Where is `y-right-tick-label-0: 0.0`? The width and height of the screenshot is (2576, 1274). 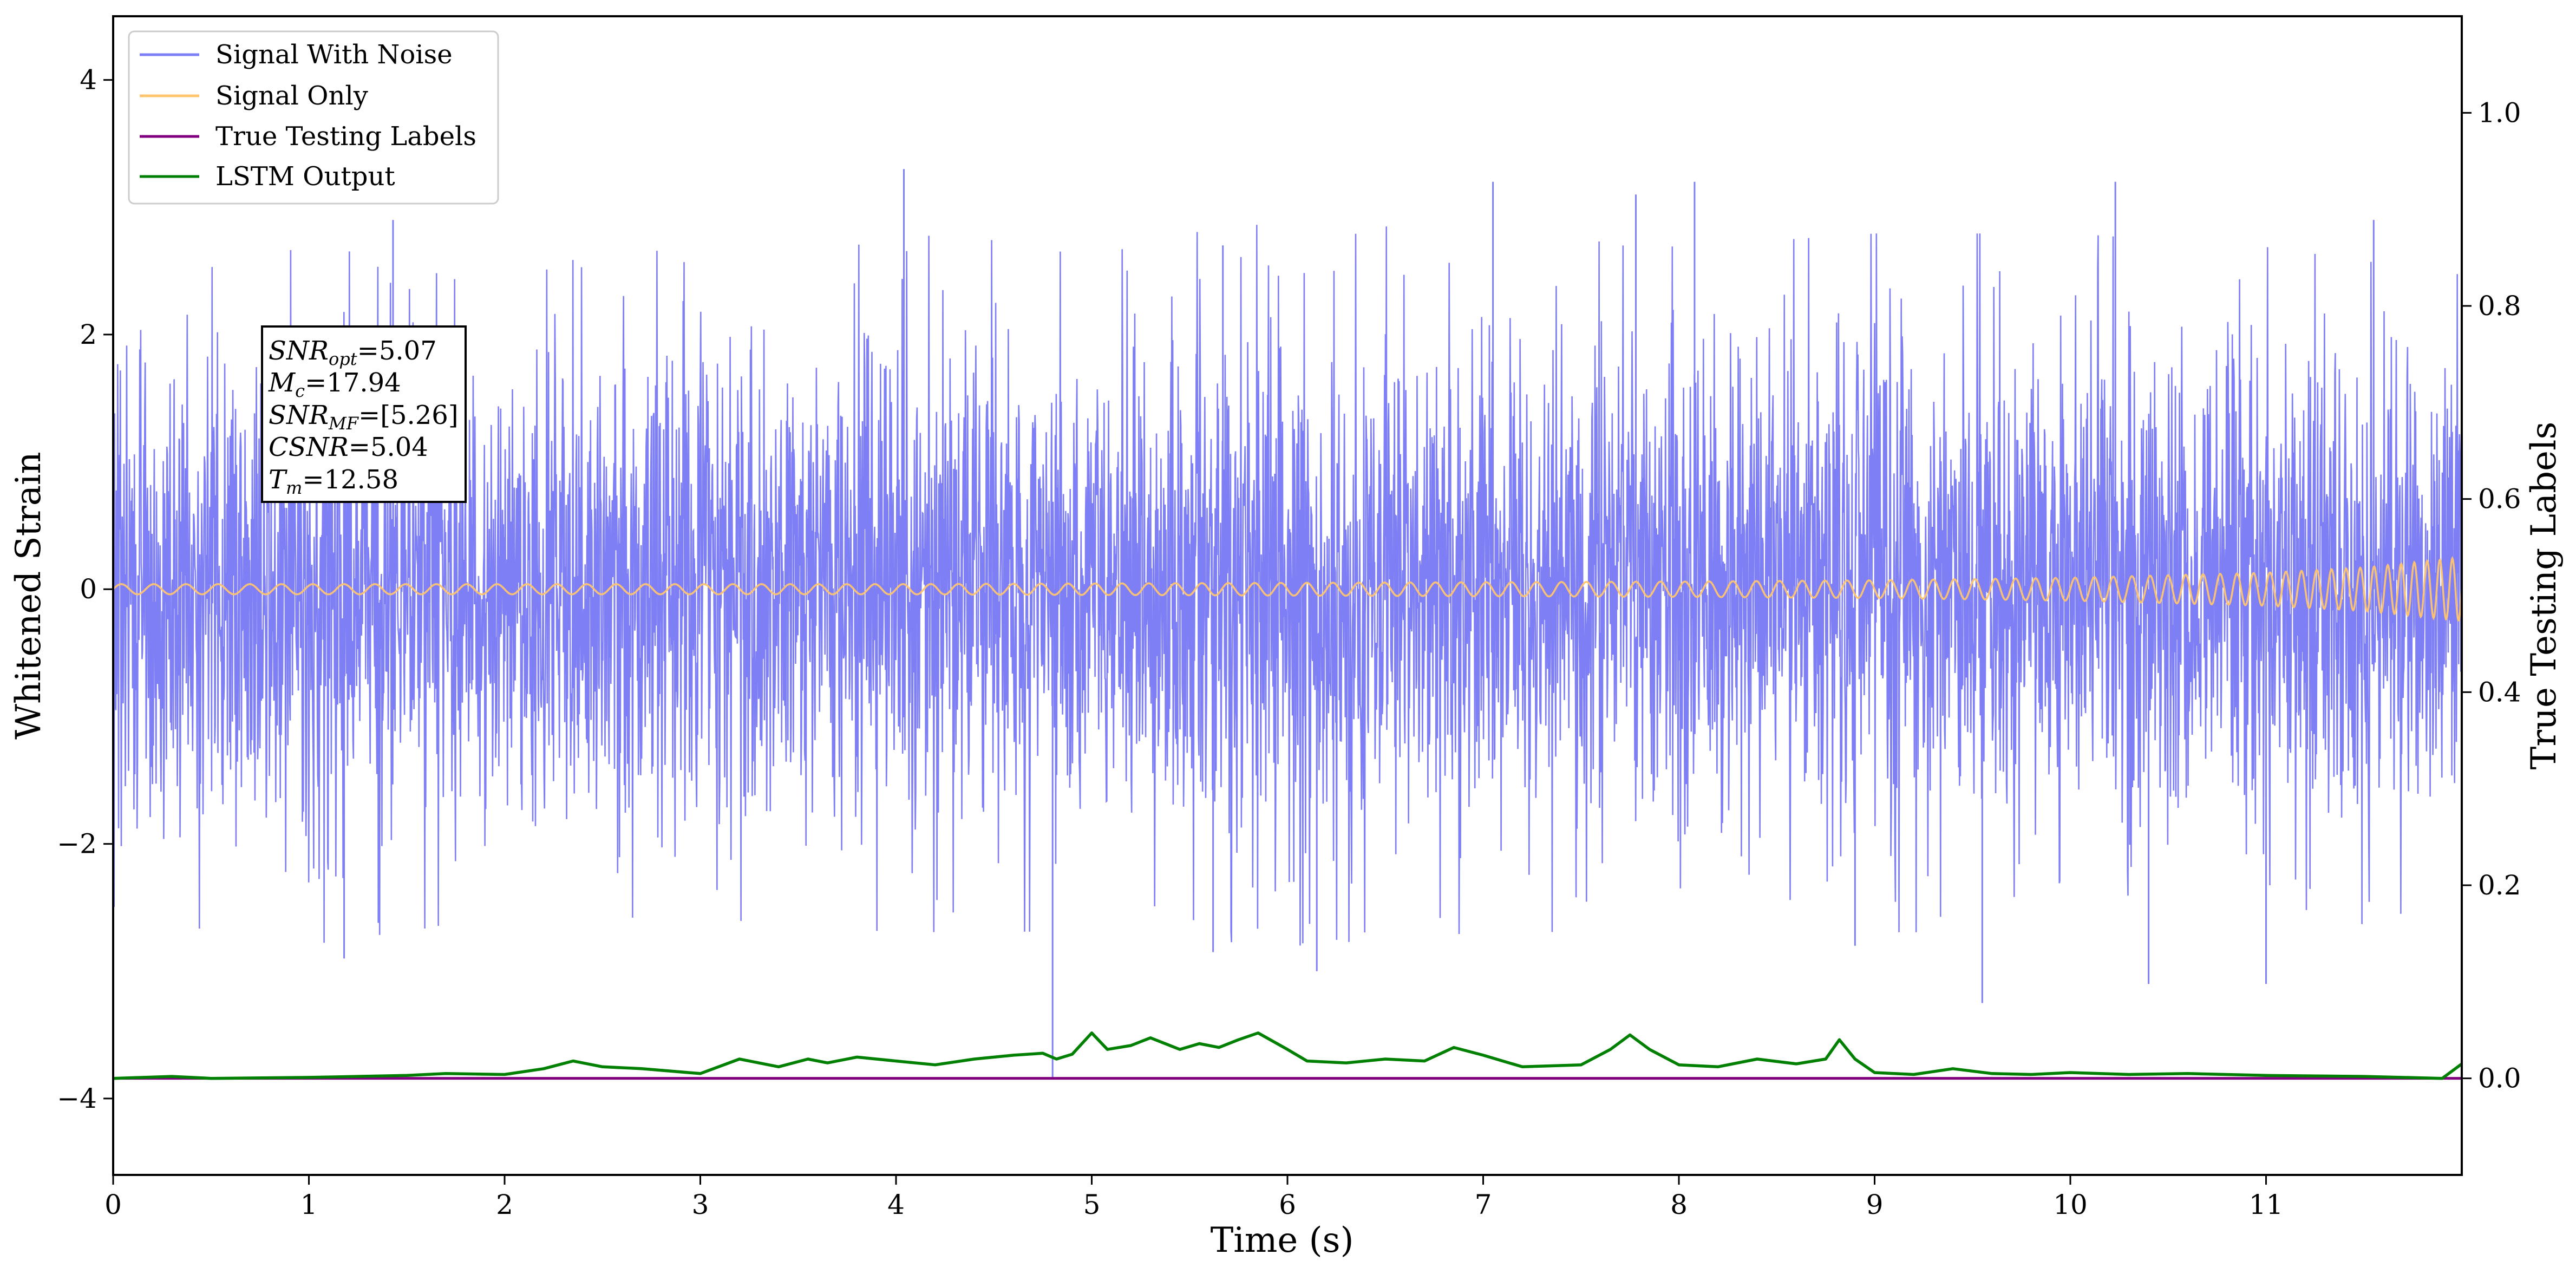
y-right-tick-label-0: 0.0 is located at coordinates (2500, 1078).